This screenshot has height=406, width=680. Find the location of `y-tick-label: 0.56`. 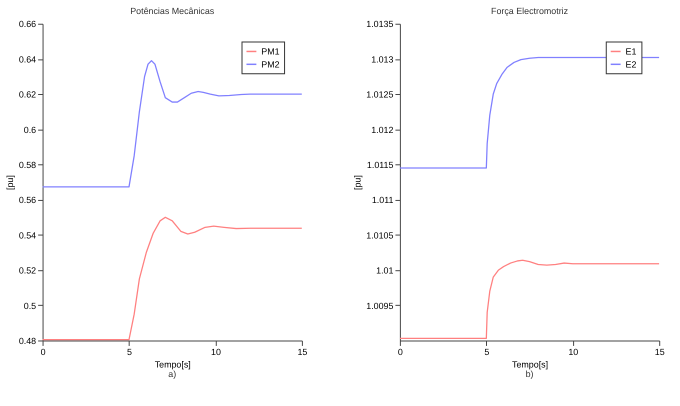

y-tick-label: 0.56 is located at coordinates (27, 200).